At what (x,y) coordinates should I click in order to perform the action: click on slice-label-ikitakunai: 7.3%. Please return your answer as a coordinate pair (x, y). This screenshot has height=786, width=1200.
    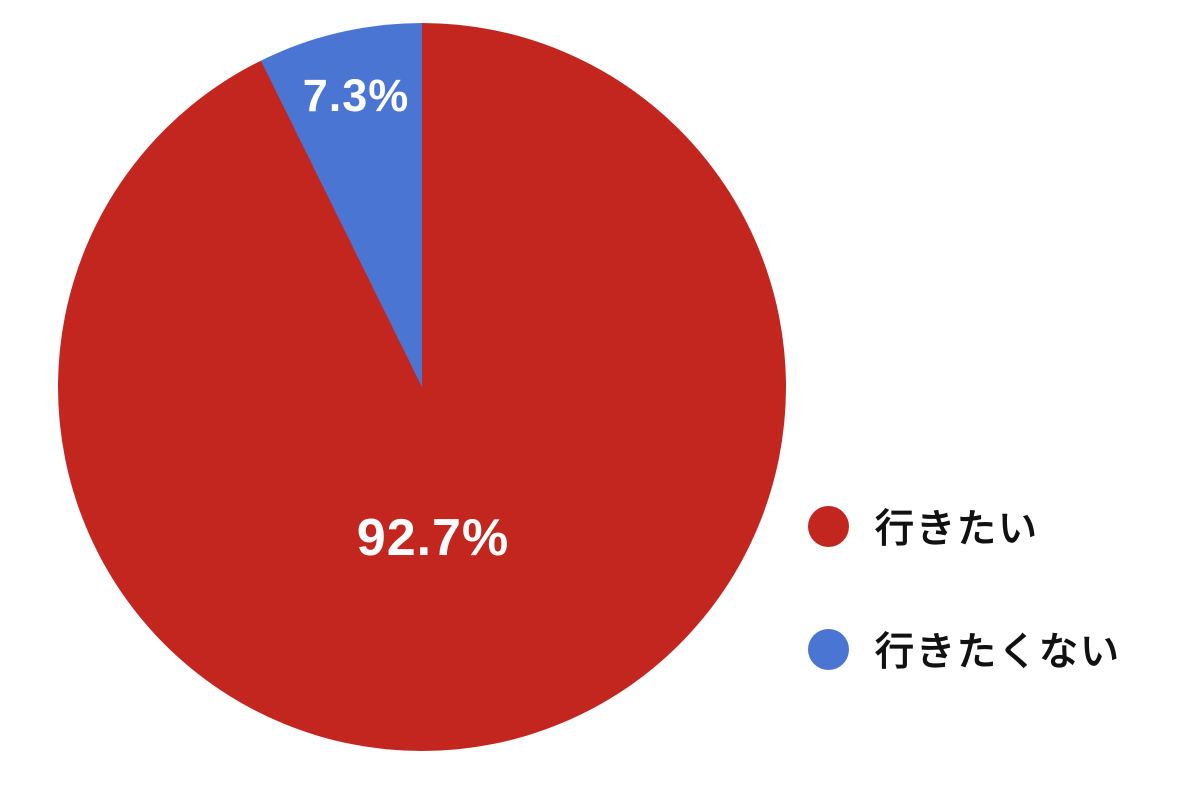
    Looking at the image, I should click on (356, 95).